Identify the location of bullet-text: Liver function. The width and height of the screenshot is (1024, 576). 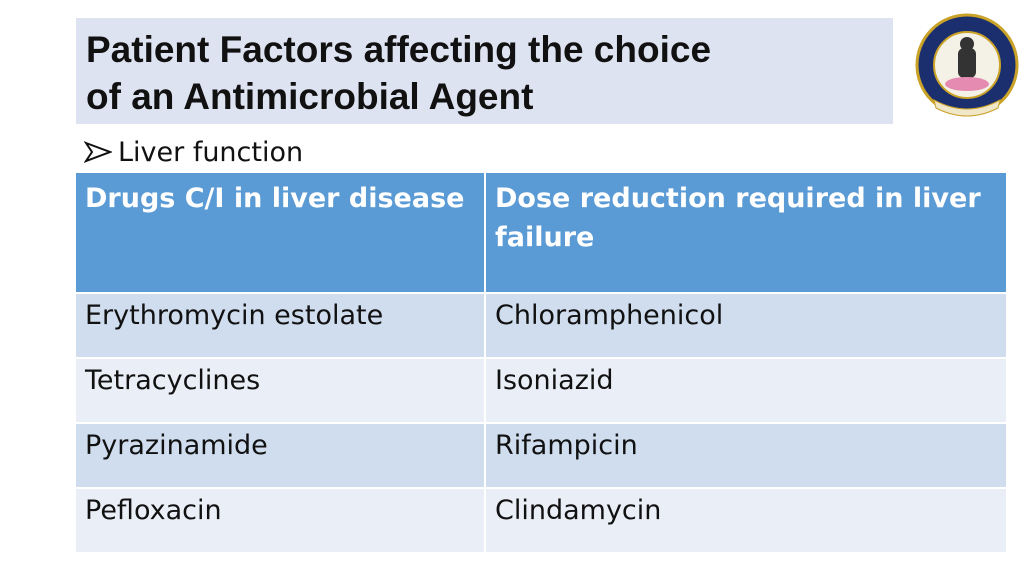
(211, 152).